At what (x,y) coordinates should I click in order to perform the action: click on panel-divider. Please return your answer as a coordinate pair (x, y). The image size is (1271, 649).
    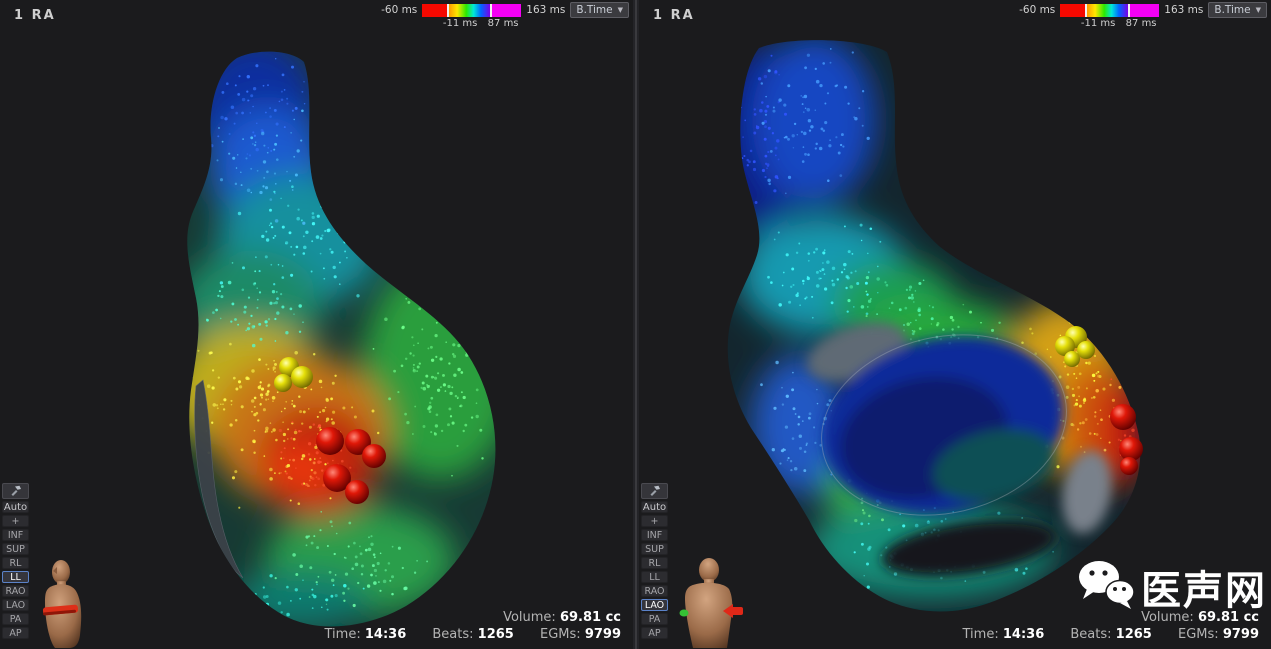
    Looking at the image, I should click on (636, 324).